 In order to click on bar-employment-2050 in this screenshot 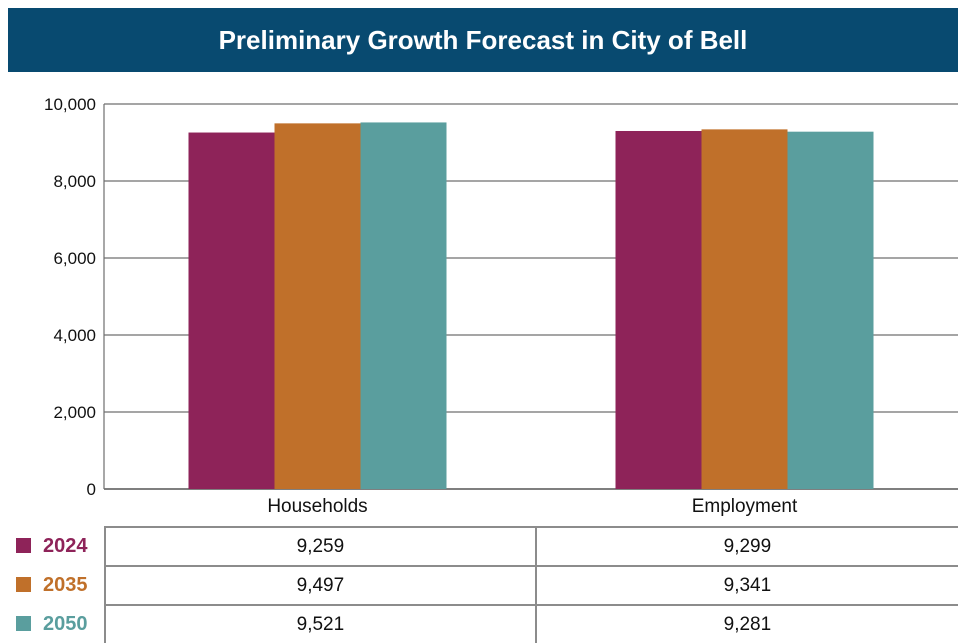, I will do `click(830, 310)`.